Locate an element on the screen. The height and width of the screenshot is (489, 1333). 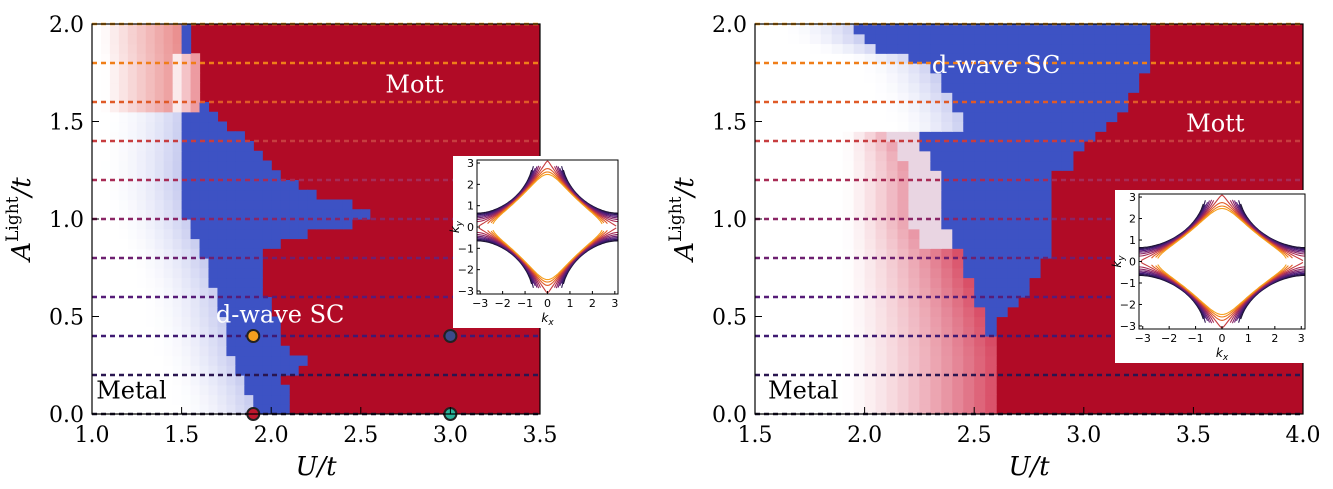
inset-x-label-sub: x is located at coordinates (550, 323).